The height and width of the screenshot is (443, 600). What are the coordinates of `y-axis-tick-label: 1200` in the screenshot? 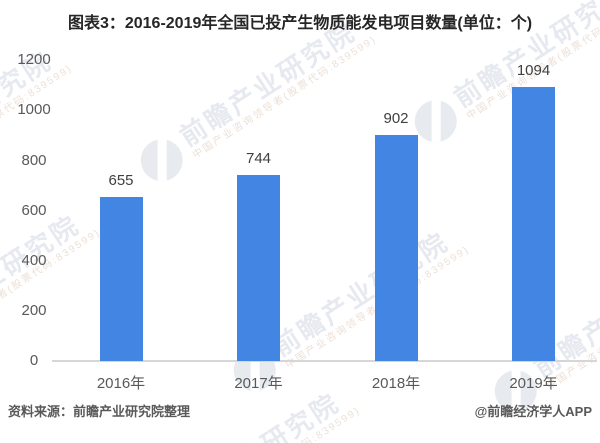 It's located at (34, 60).